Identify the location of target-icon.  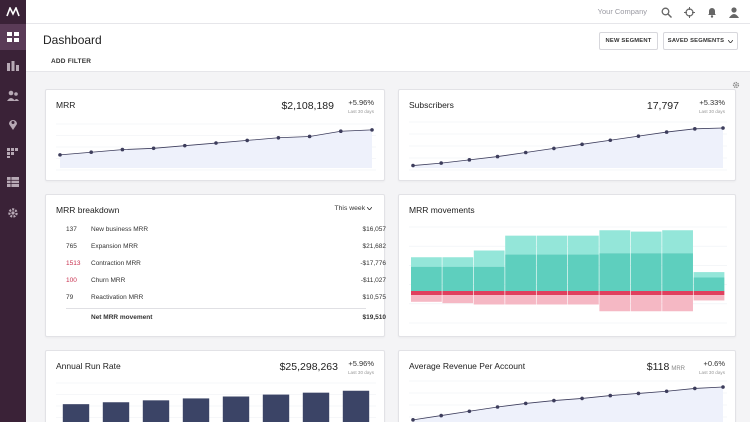
(689, 12).